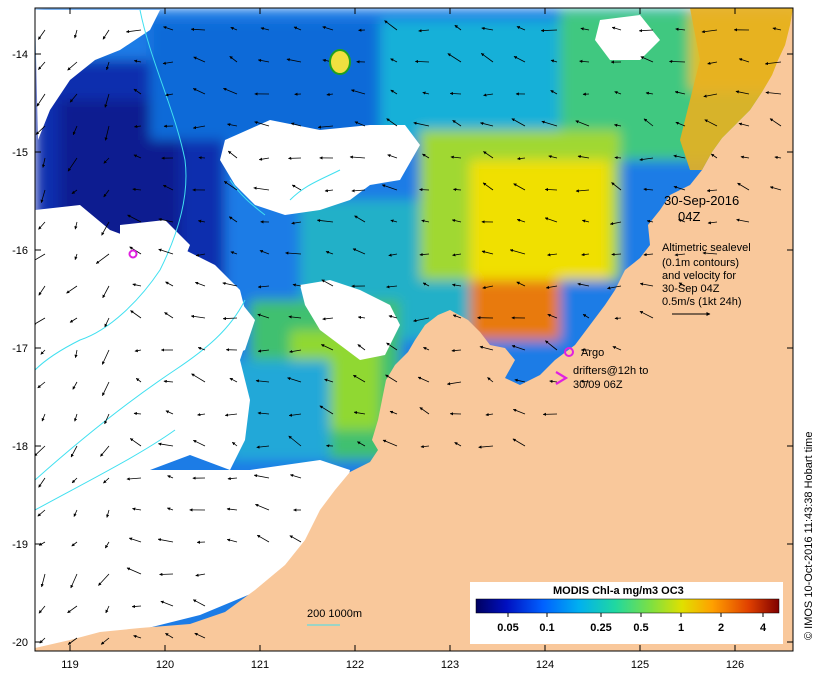  Describe the element at coordinates (681, 628) in the screenshot. I see `colorbar-tick-1: 1` at that location.